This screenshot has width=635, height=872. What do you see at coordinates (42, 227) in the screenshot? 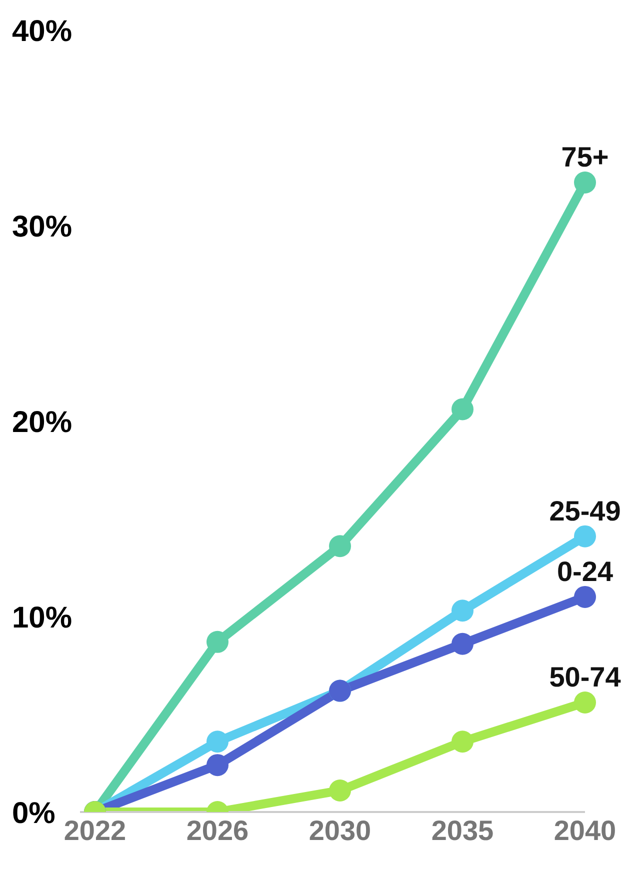
I see `y-tick-label: 30%` at bounding box center [42, 227].